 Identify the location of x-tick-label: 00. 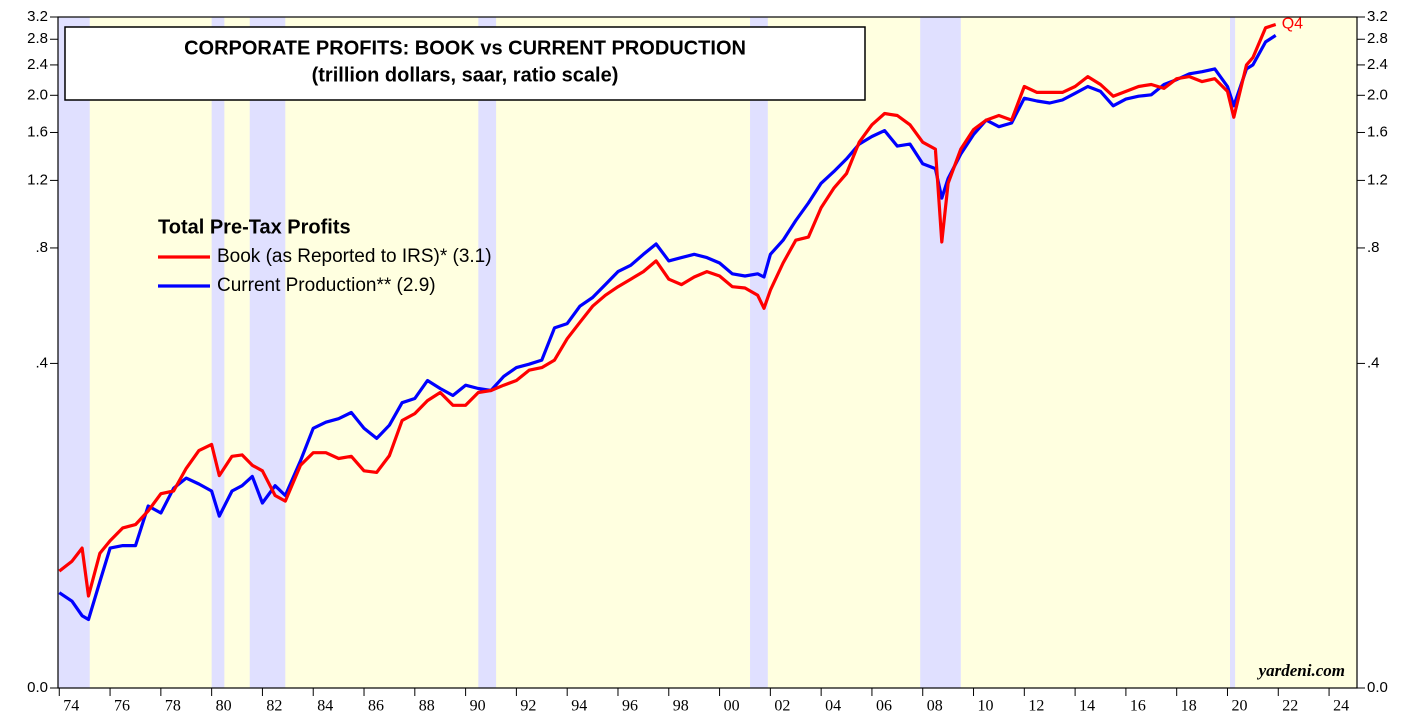
(732, 706).